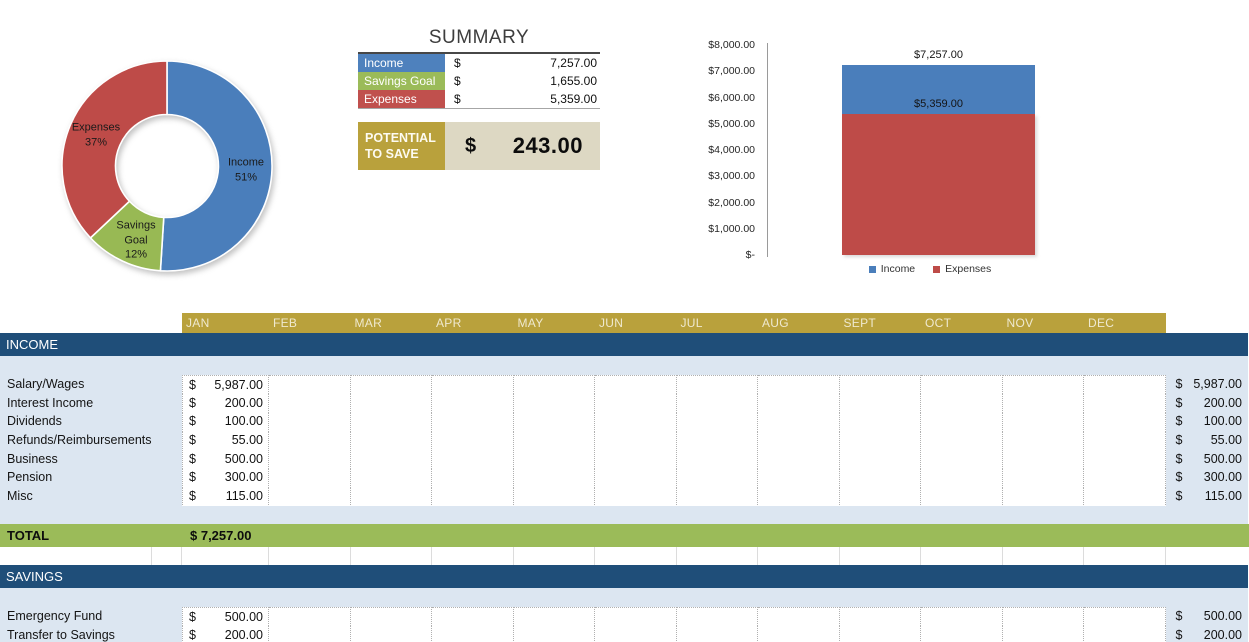  What do you see at coordinates (1125, 385) in the screenshot?
I see `cell-salary-wages-dec` at bounding box center [1125, 385].